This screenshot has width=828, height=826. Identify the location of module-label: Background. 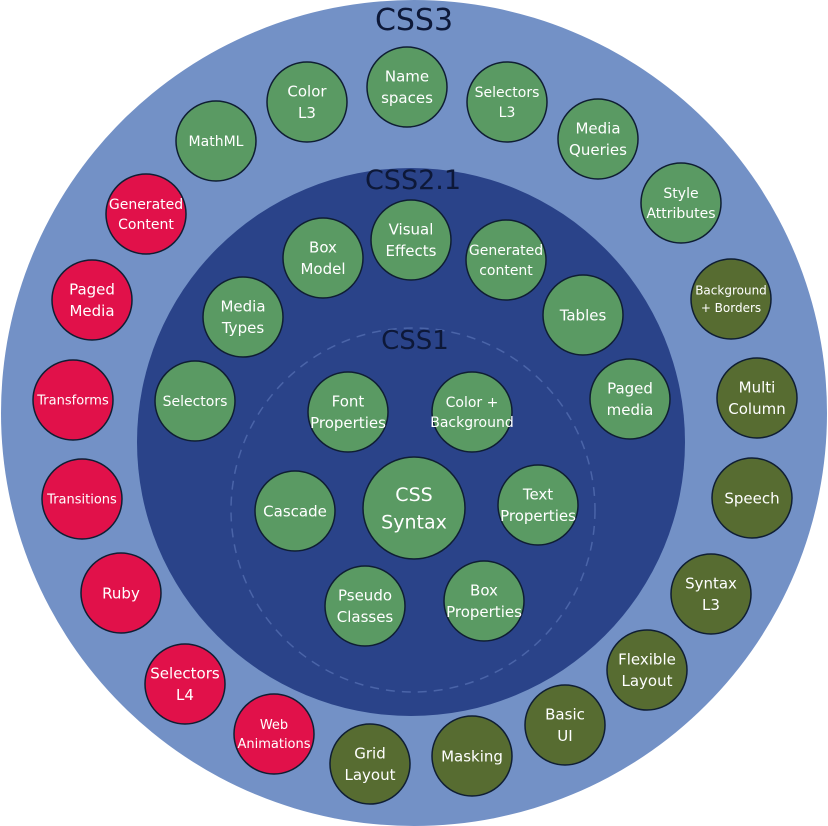
(731, 291).